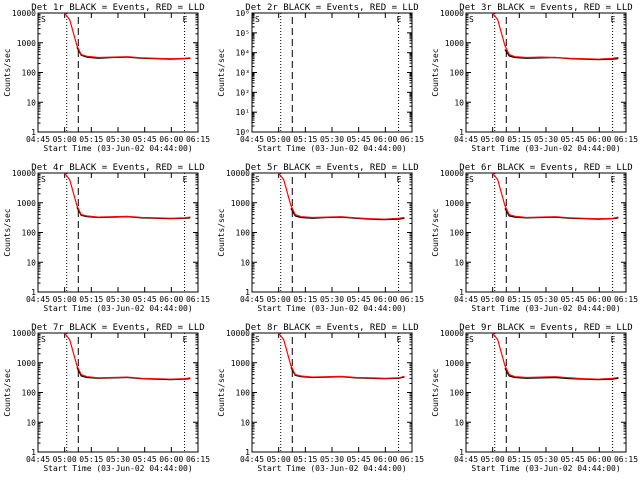  What do you see at coordinates (331, 328) in the screenshot?
I see `chart-title: Det 8r BLACK = Events, RED = LLD` at bounding box center [331, 328].